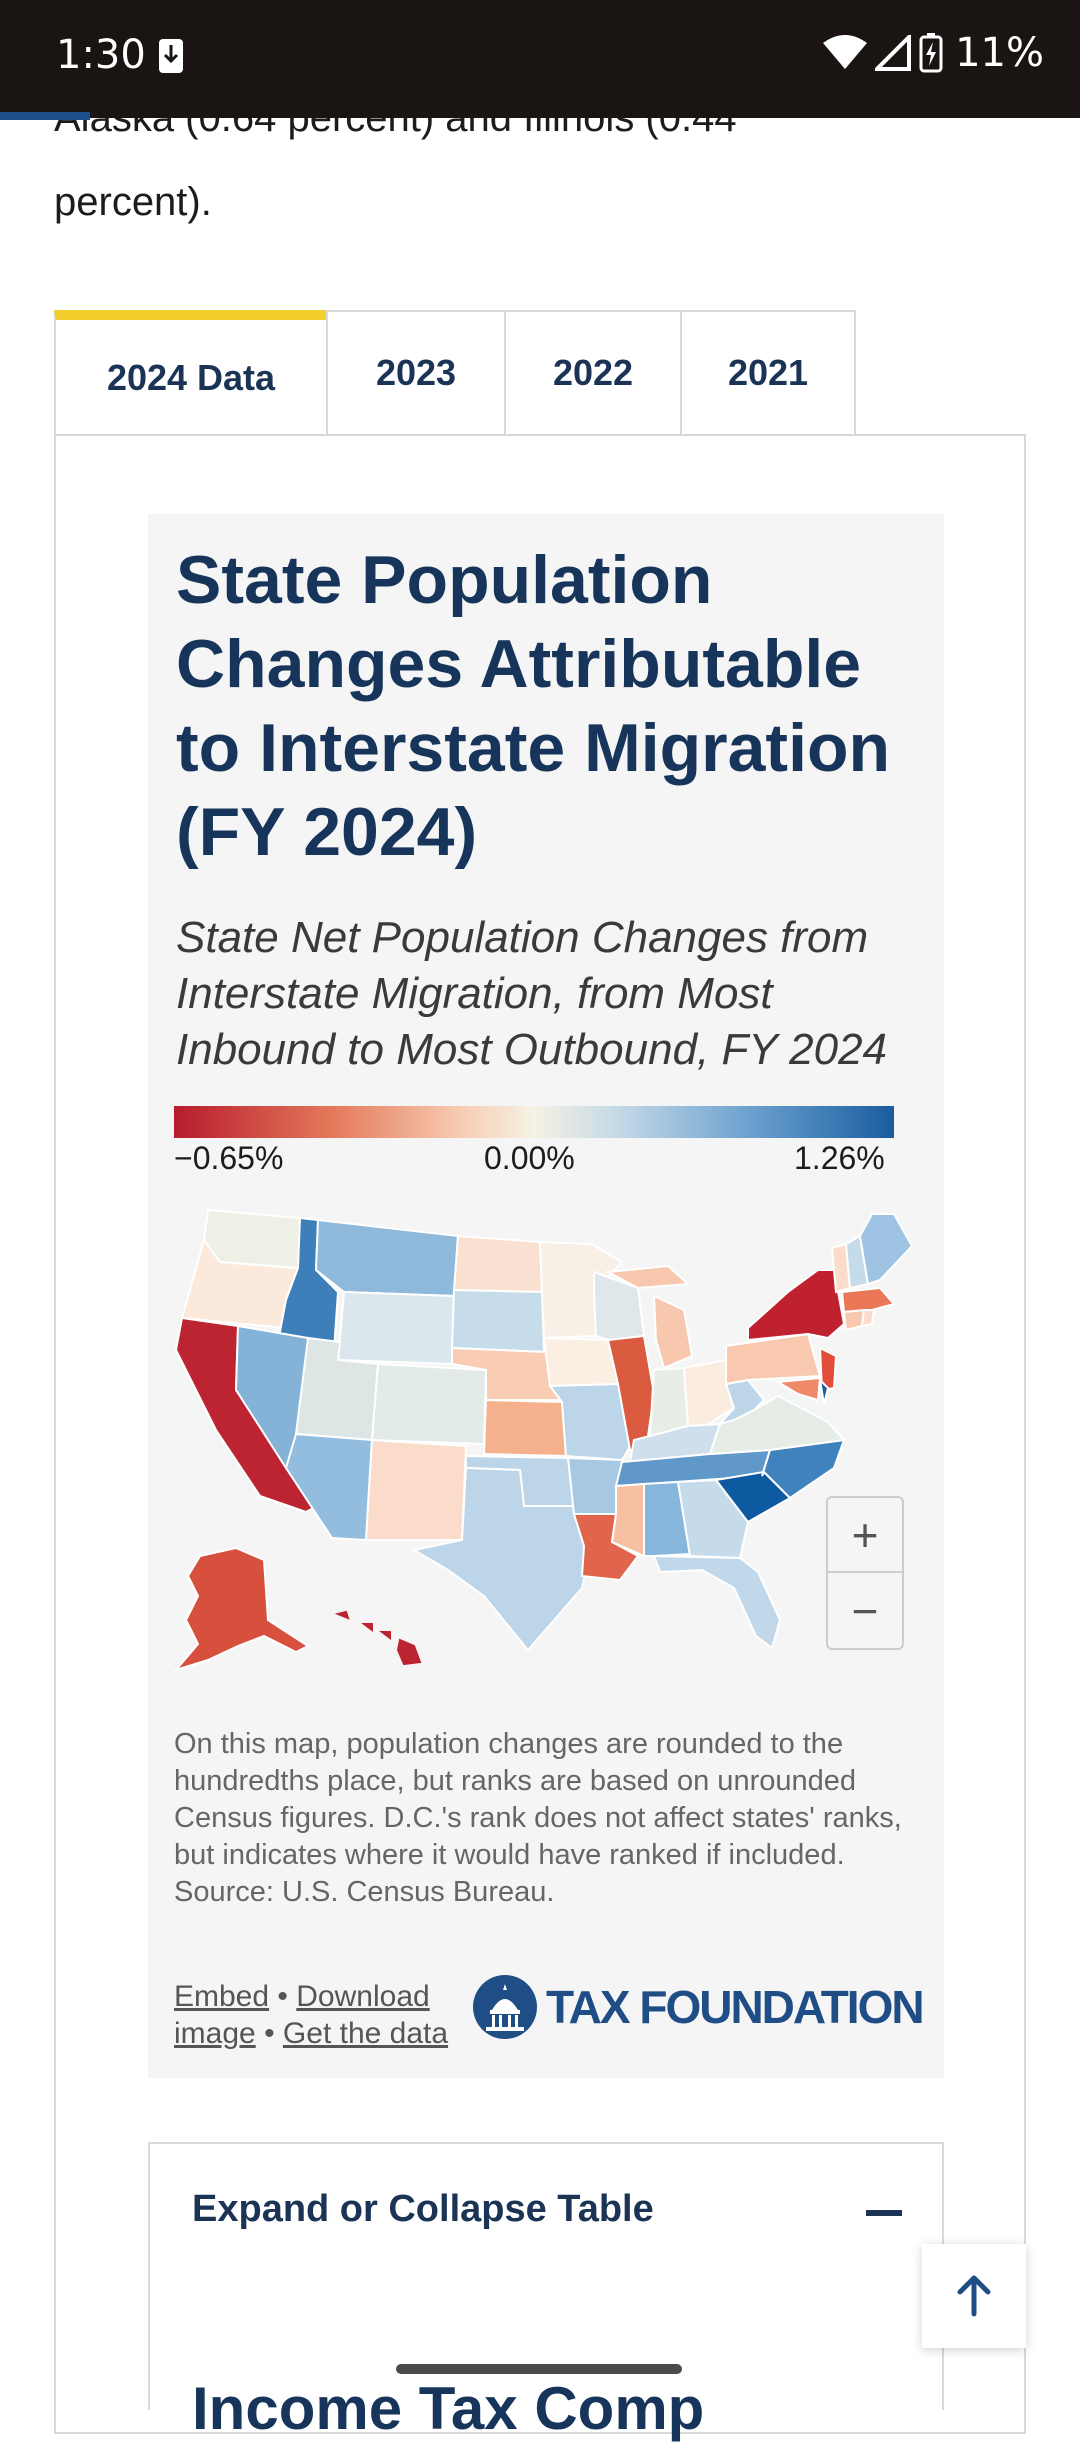 The image size is (1080, 2443). Describe the element at coordinates (798, 1389) in the screenshot. I see `state-maryland` at that location.